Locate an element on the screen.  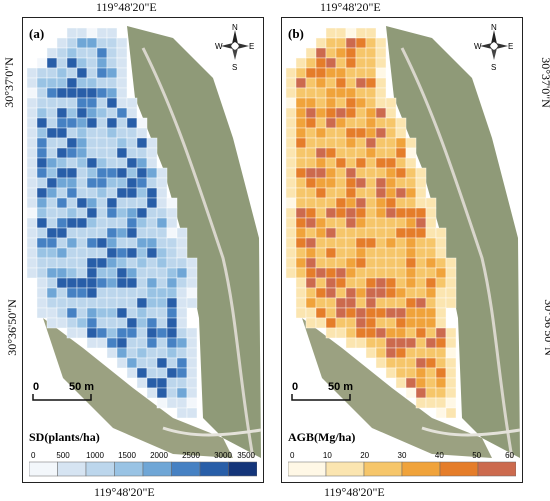
panel-tag: (a) is located at coordinates (37, 33).